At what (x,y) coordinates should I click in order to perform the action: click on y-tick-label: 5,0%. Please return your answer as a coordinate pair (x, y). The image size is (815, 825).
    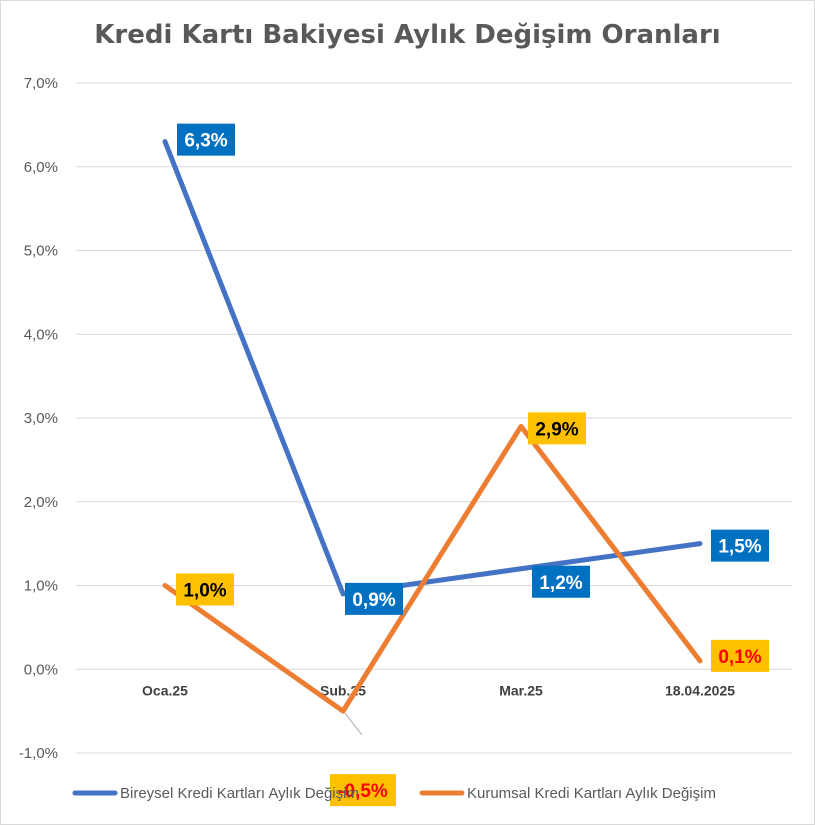
    Looking at the image, I should click on (41, 251).